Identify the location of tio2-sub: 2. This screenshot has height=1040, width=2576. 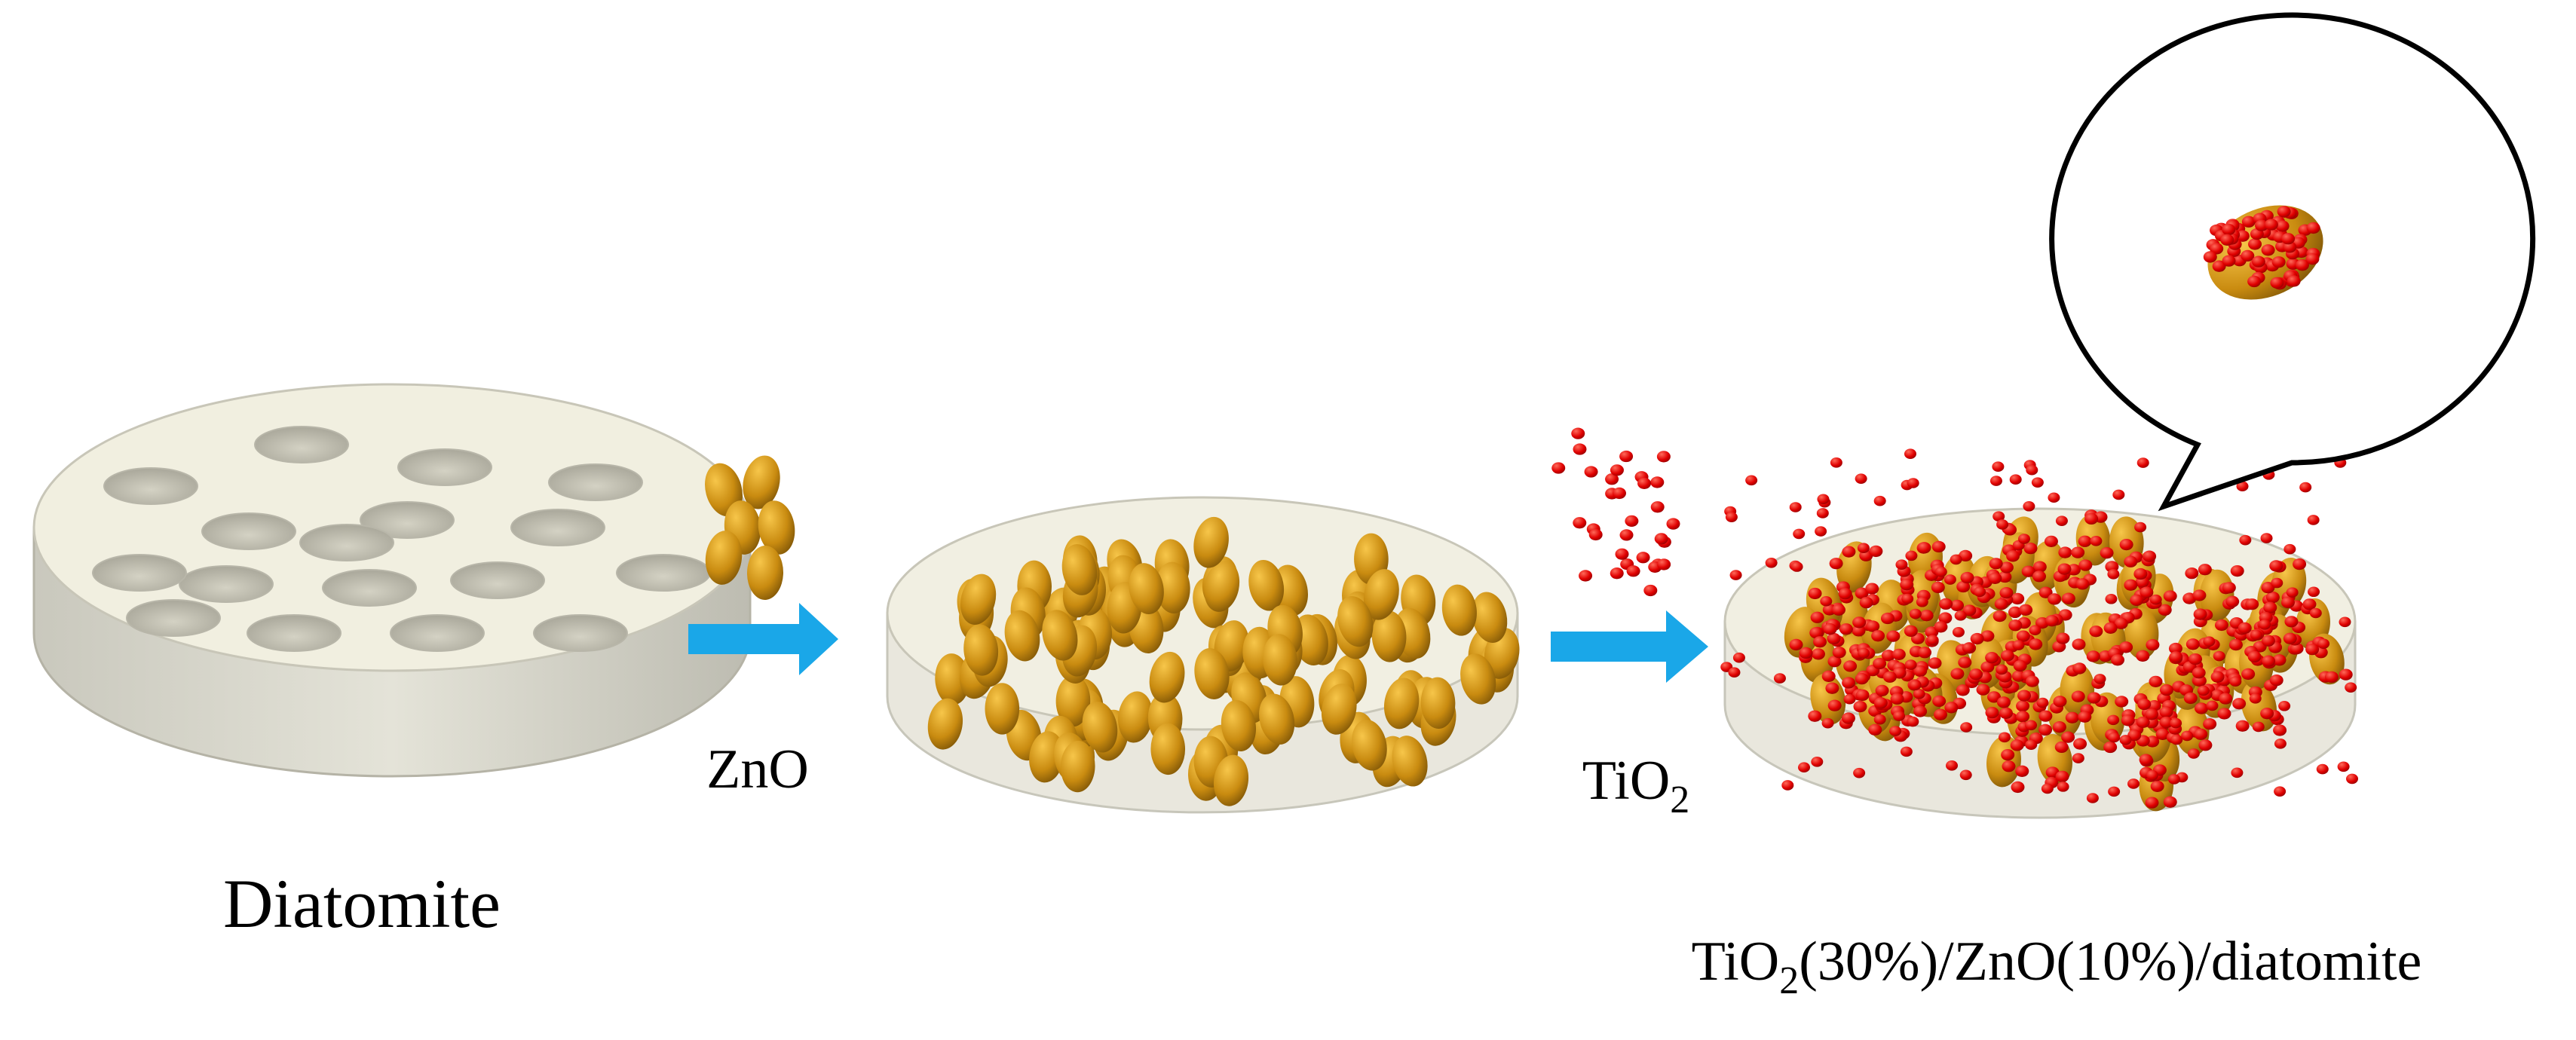
(1679, 799).